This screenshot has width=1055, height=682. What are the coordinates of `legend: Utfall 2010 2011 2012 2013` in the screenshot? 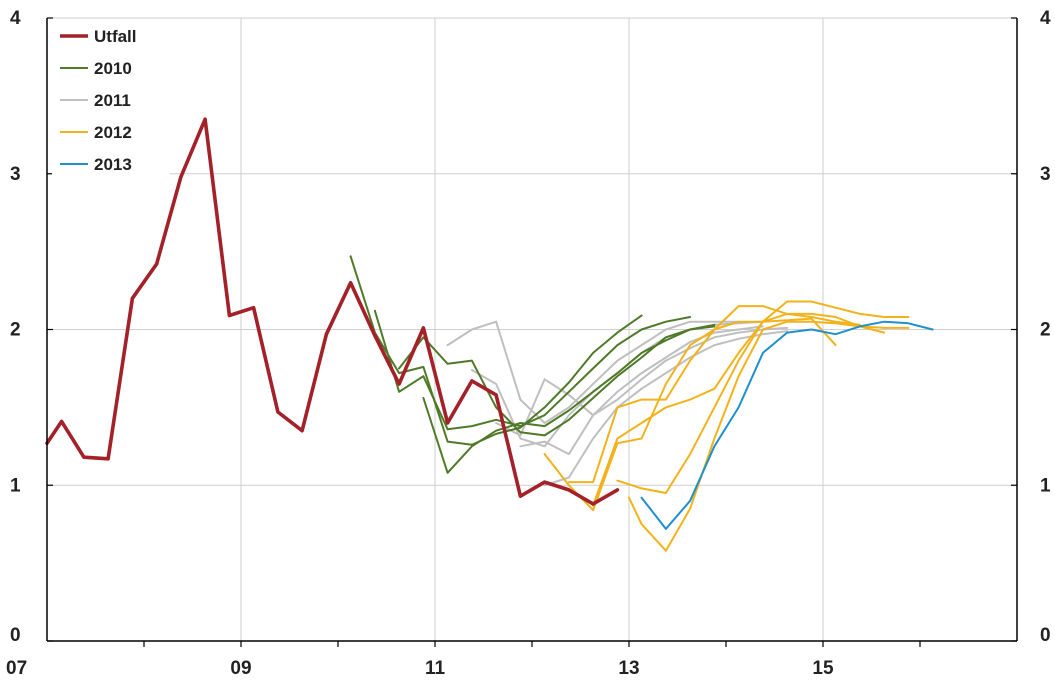 It's located at (111, 102).